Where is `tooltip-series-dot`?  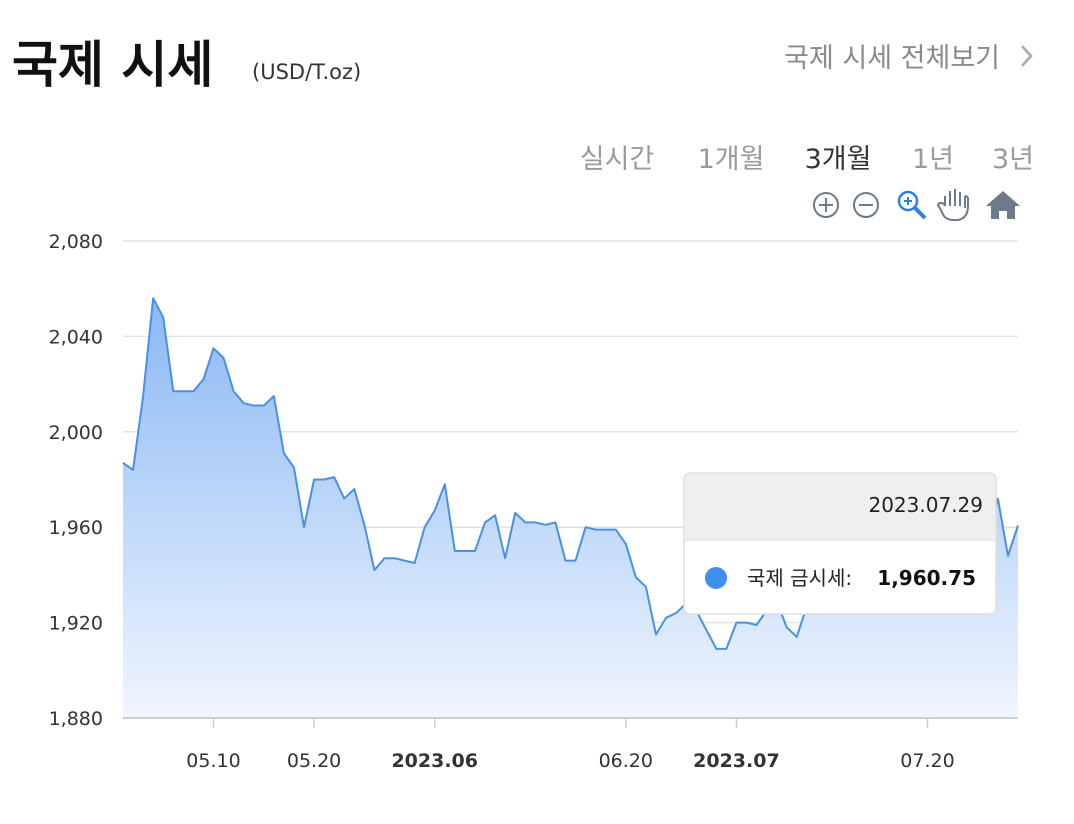
tooltip-series-dot is located at coordinates (716, 578).